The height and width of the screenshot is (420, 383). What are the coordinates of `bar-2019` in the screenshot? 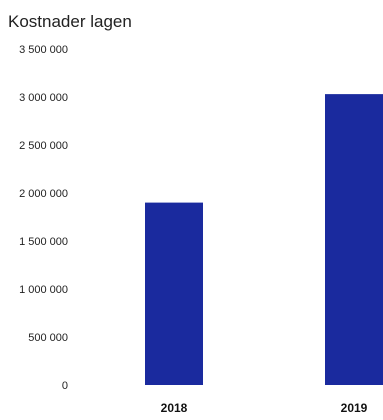 It's located at (354, 240).